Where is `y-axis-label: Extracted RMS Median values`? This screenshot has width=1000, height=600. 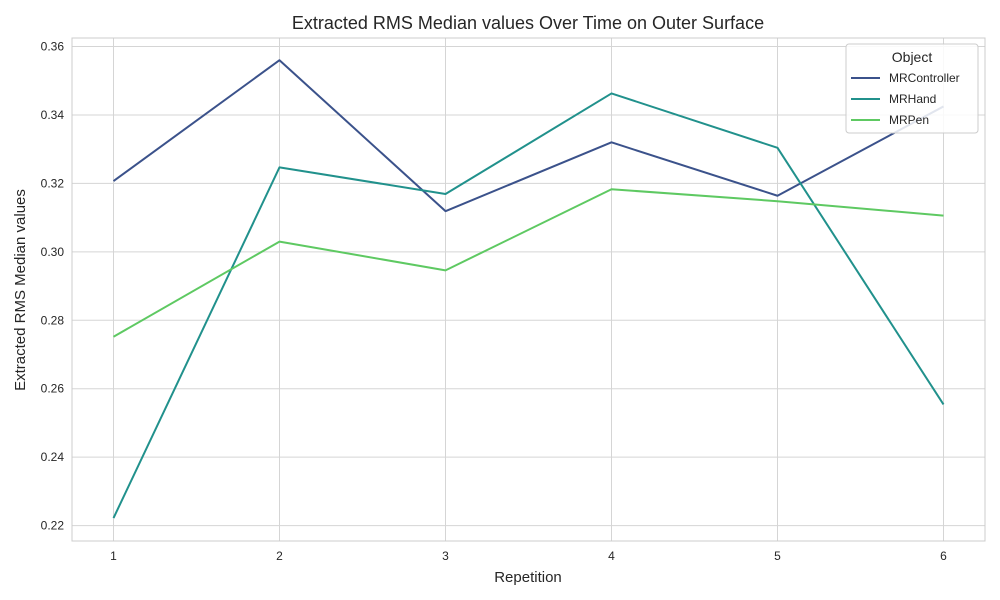
y-axis-label: Extracted RMS Median values is located at coordinates (20, 290).